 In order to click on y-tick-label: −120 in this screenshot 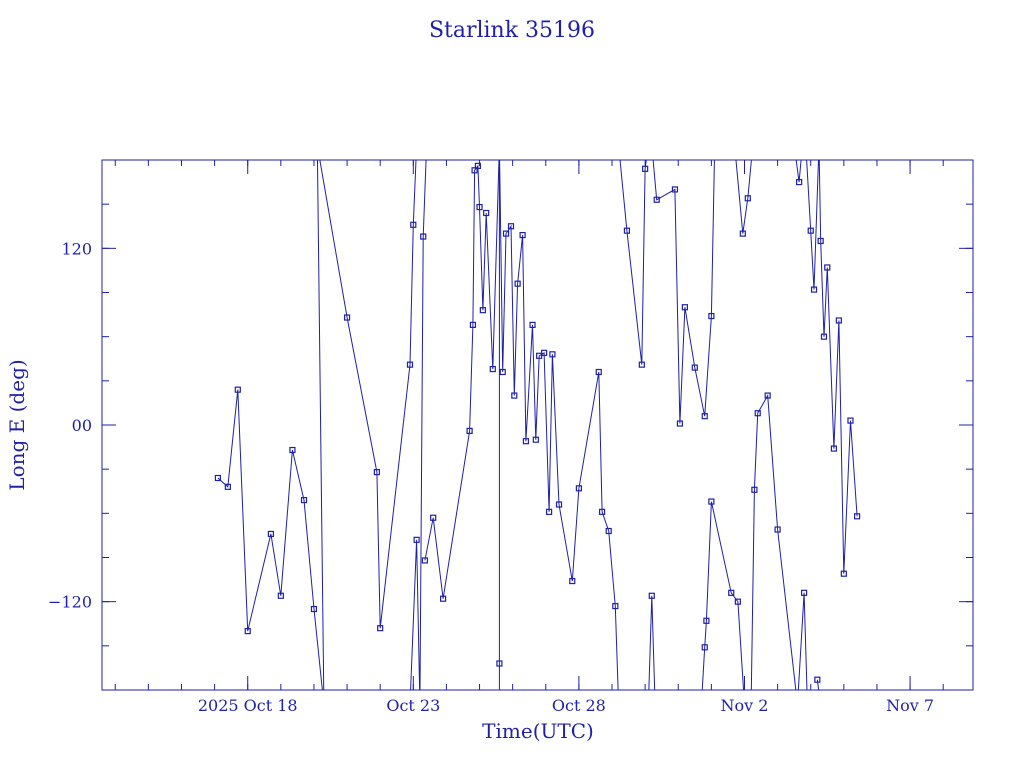, I will do `click(70, 602)`.